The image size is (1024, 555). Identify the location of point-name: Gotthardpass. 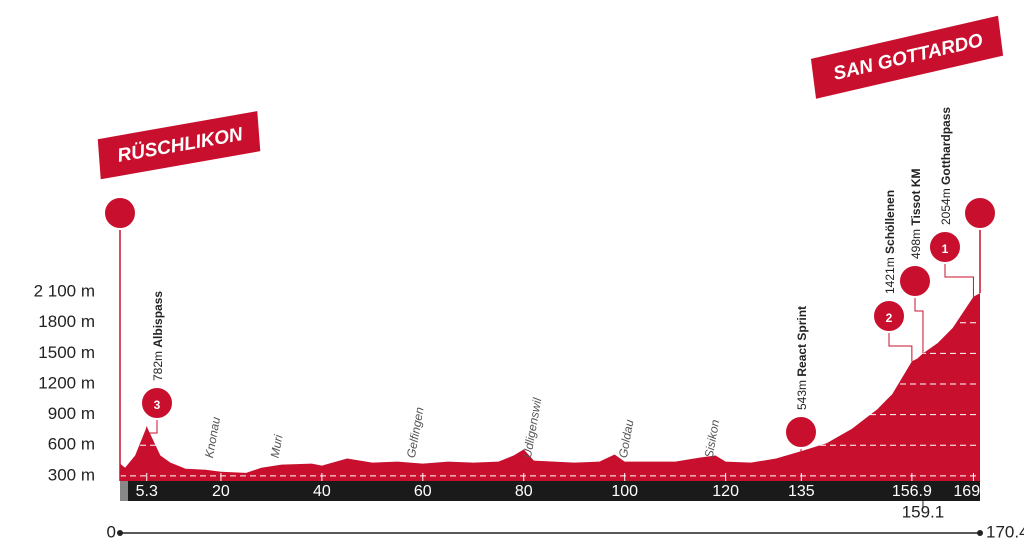
(946, 146).